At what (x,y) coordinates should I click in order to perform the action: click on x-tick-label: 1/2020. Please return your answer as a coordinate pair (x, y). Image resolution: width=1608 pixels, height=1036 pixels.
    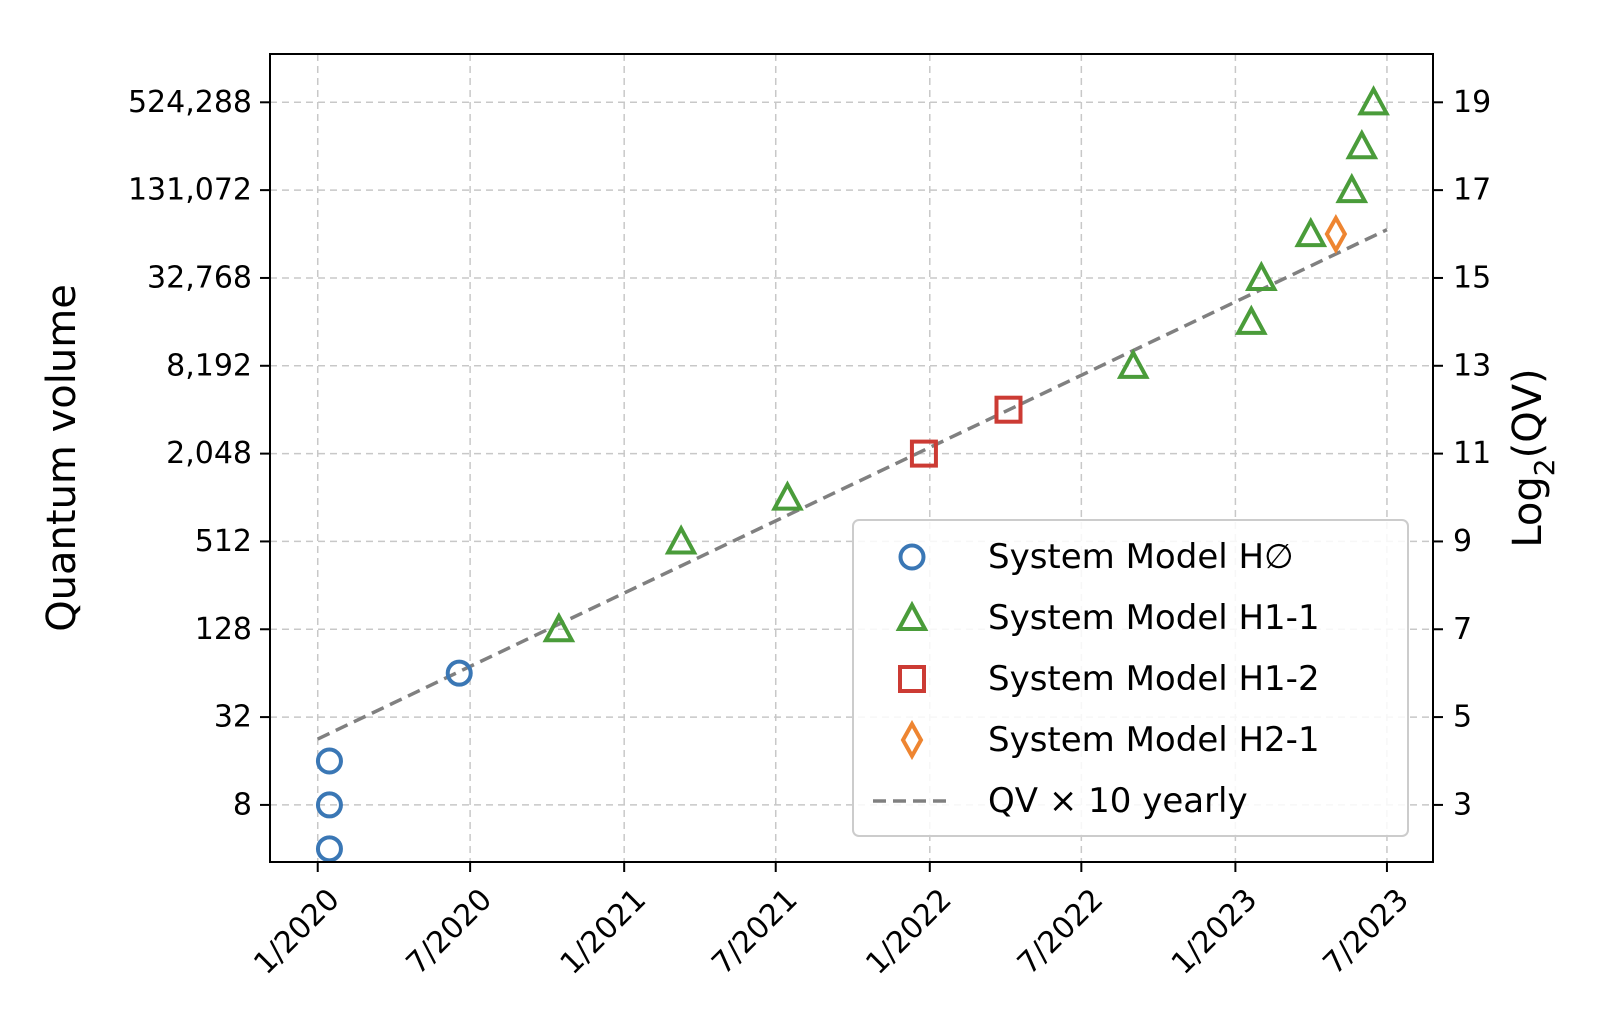
    Looking at the image, I should click on (296, 931).